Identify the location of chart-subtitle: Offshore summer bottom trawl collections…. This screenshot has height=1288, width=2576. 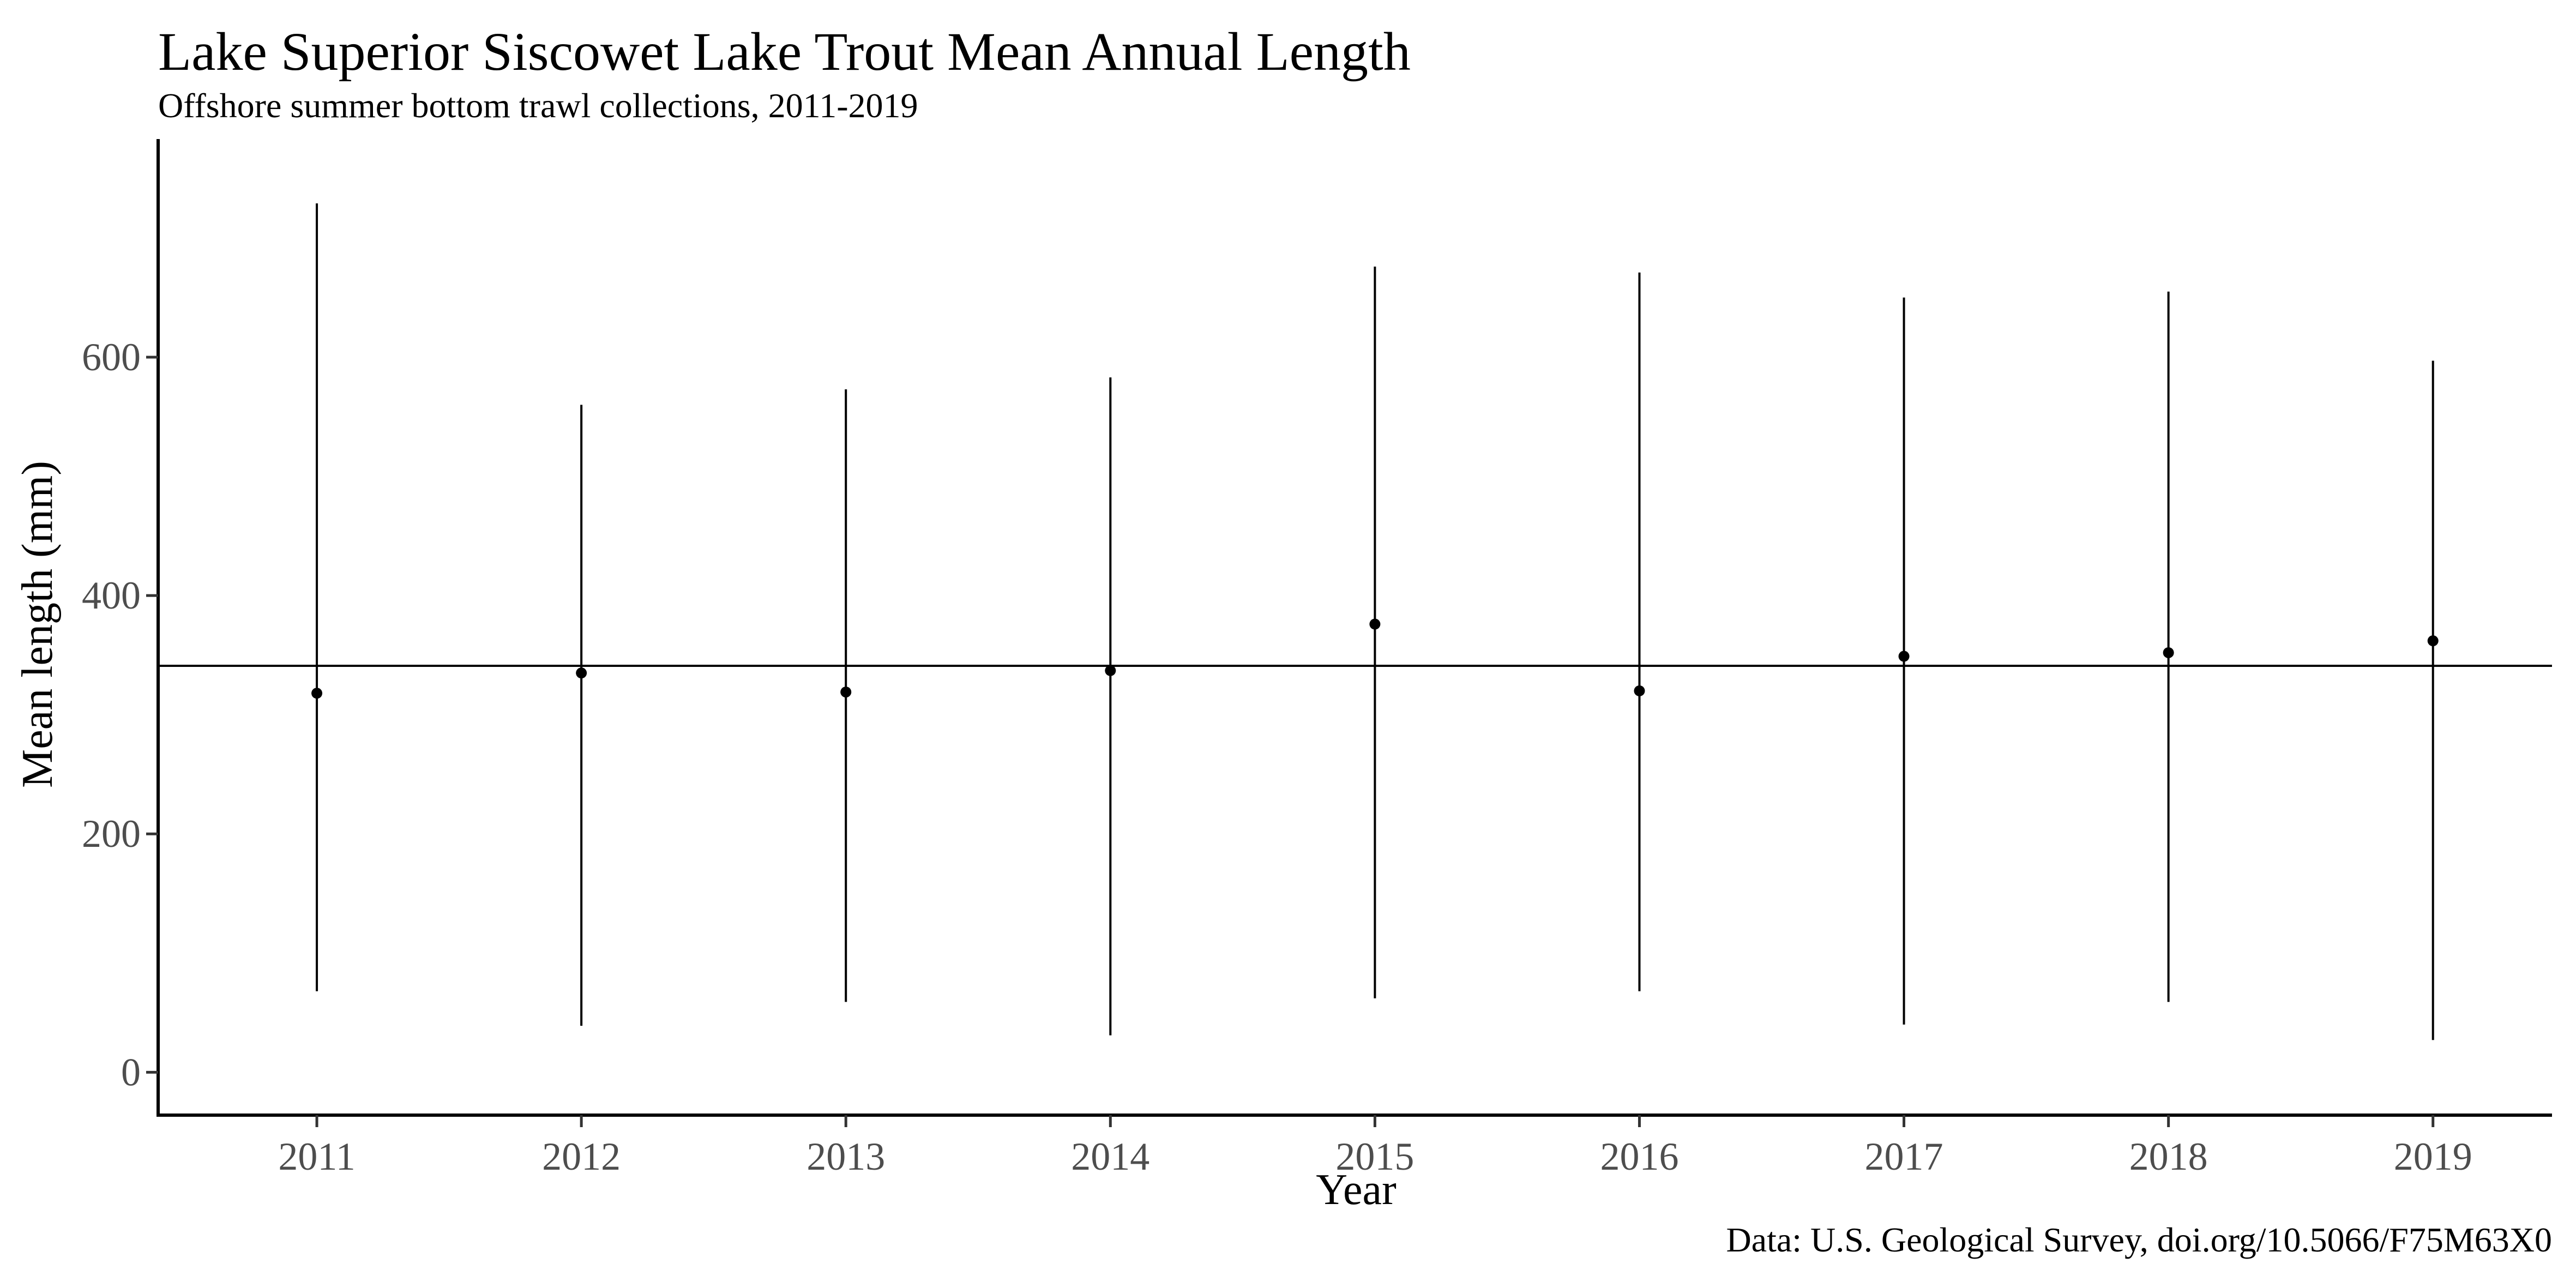
(538, 105).